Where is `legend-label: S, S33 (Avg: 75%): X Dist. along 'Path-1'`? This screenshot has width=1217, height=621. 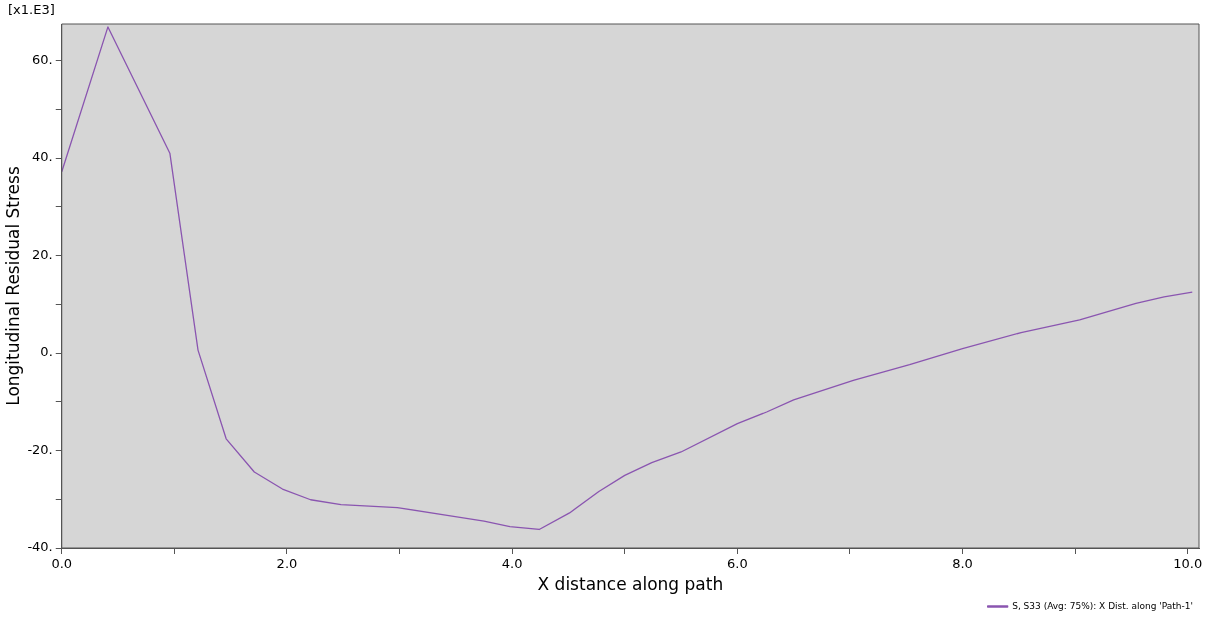 legend-label: S, S33 (Avg: 75%): X Dist. along 'Path-1' is located at coordinates (1103, 605).